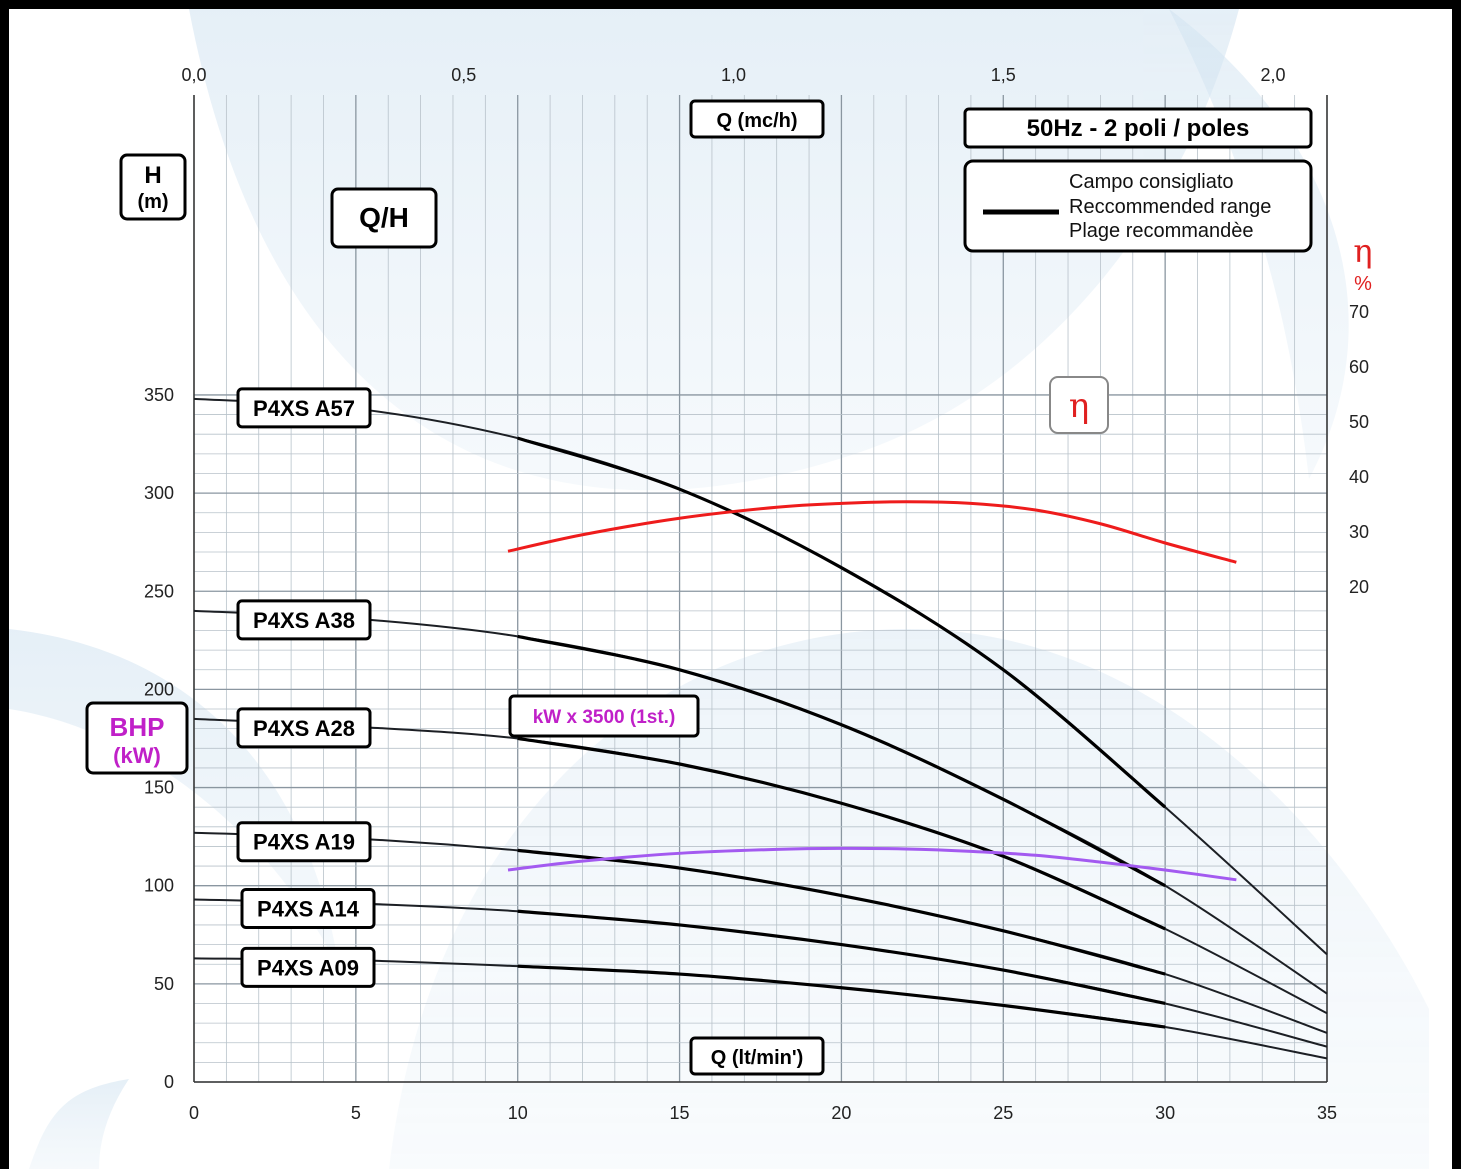  Describe the element at coordinates (159, 788) in the screenshot. I see `y-left-tick-label: 150` at that location.